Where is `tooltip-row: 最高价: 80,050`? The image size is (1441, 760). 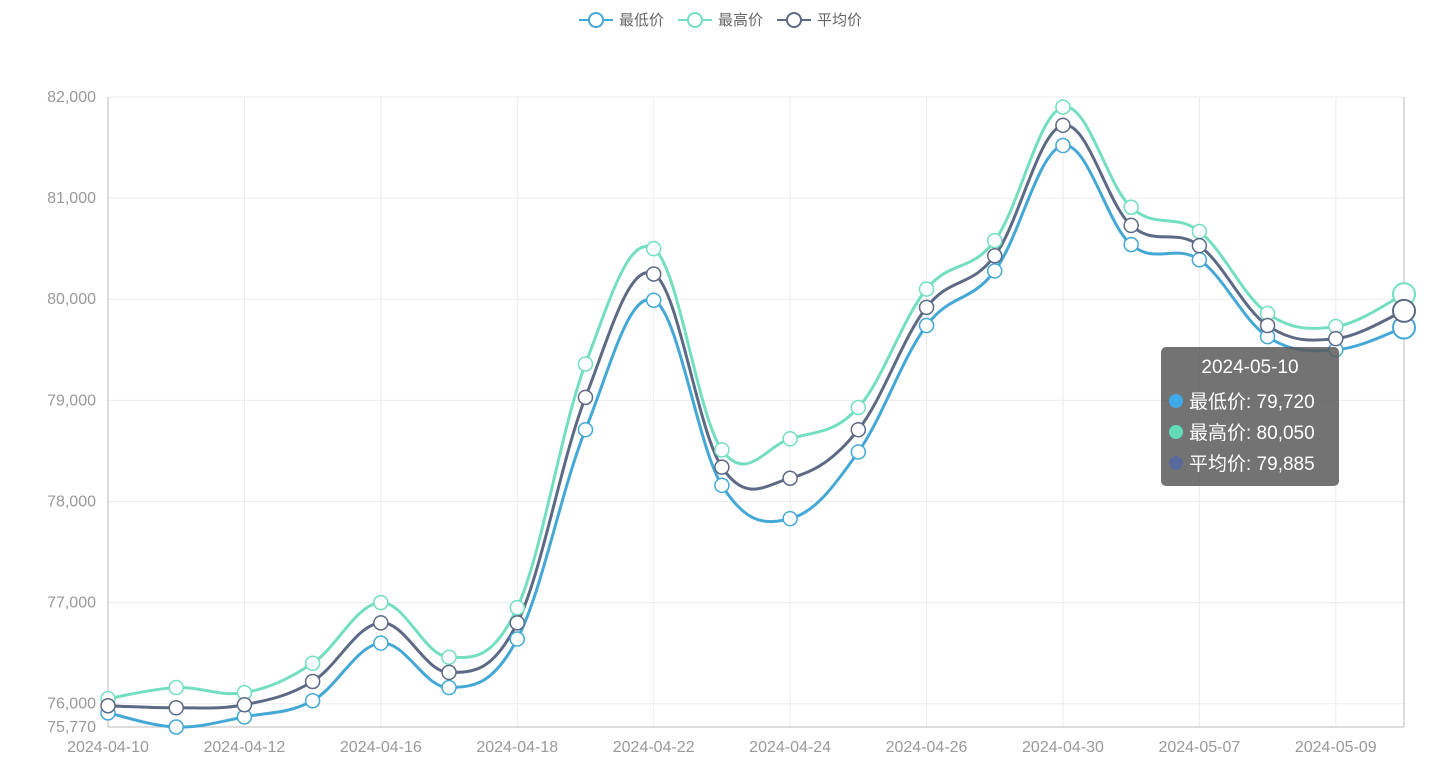 tooltip-row: 最高价: 80,050 is located at coordinates (1250, 431).